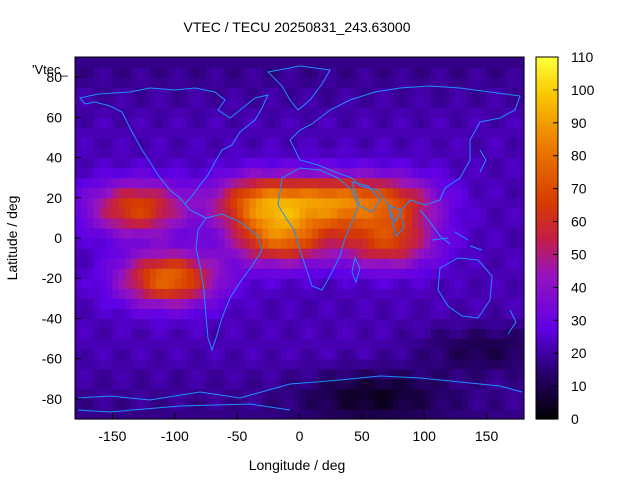 The image size is (640, 480). I want to click on coastline-greenland, so click(298, 88).